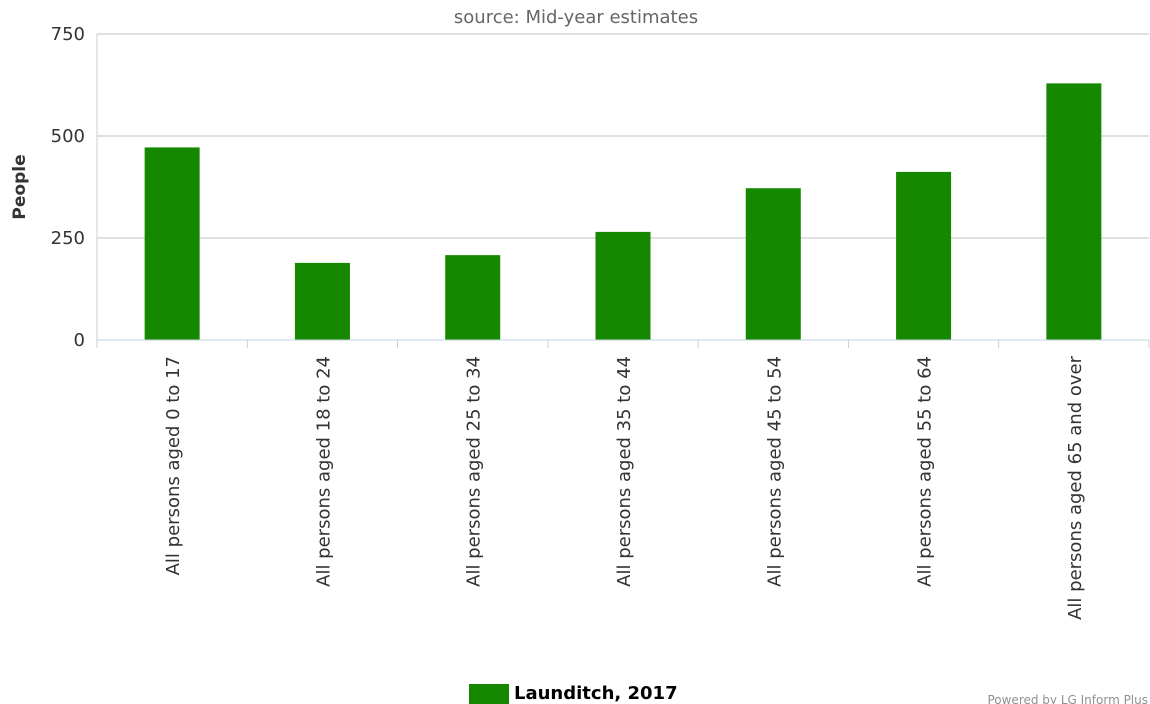 This screenshot has width=1150, height=704. I want to click on legend-swatch, so click(489, 694).